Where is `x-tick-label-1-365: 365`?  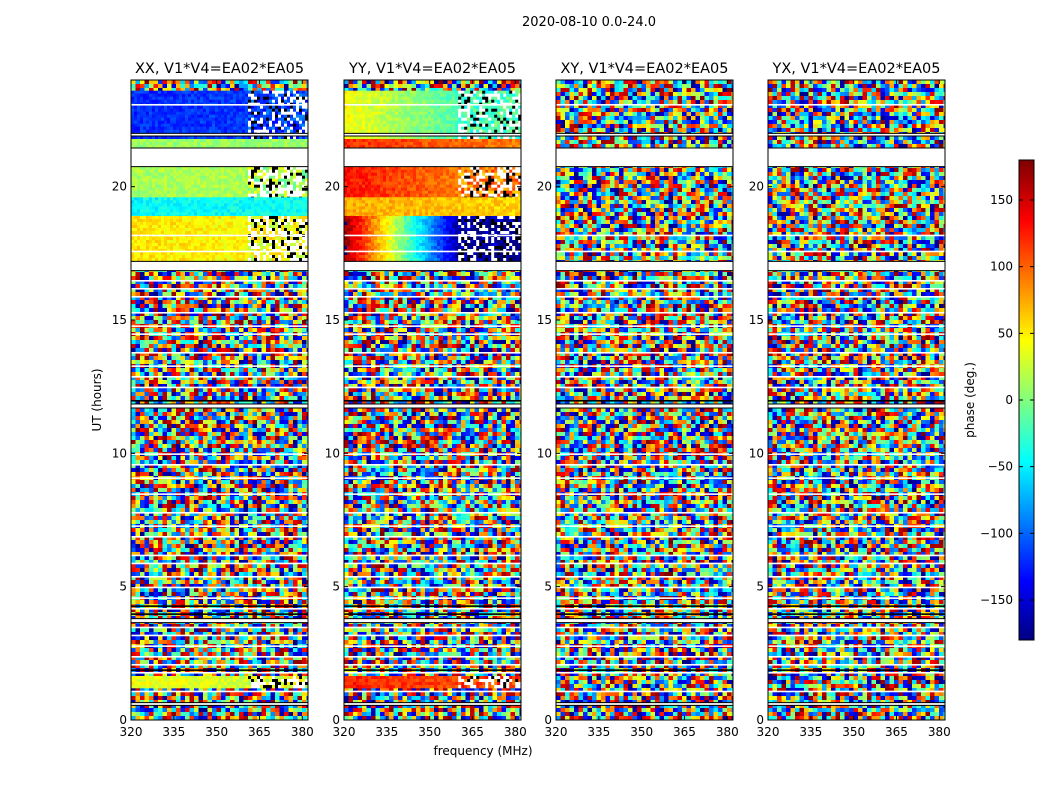 x-tick-label-1-365: 365 is located at coordinates (472, 732).